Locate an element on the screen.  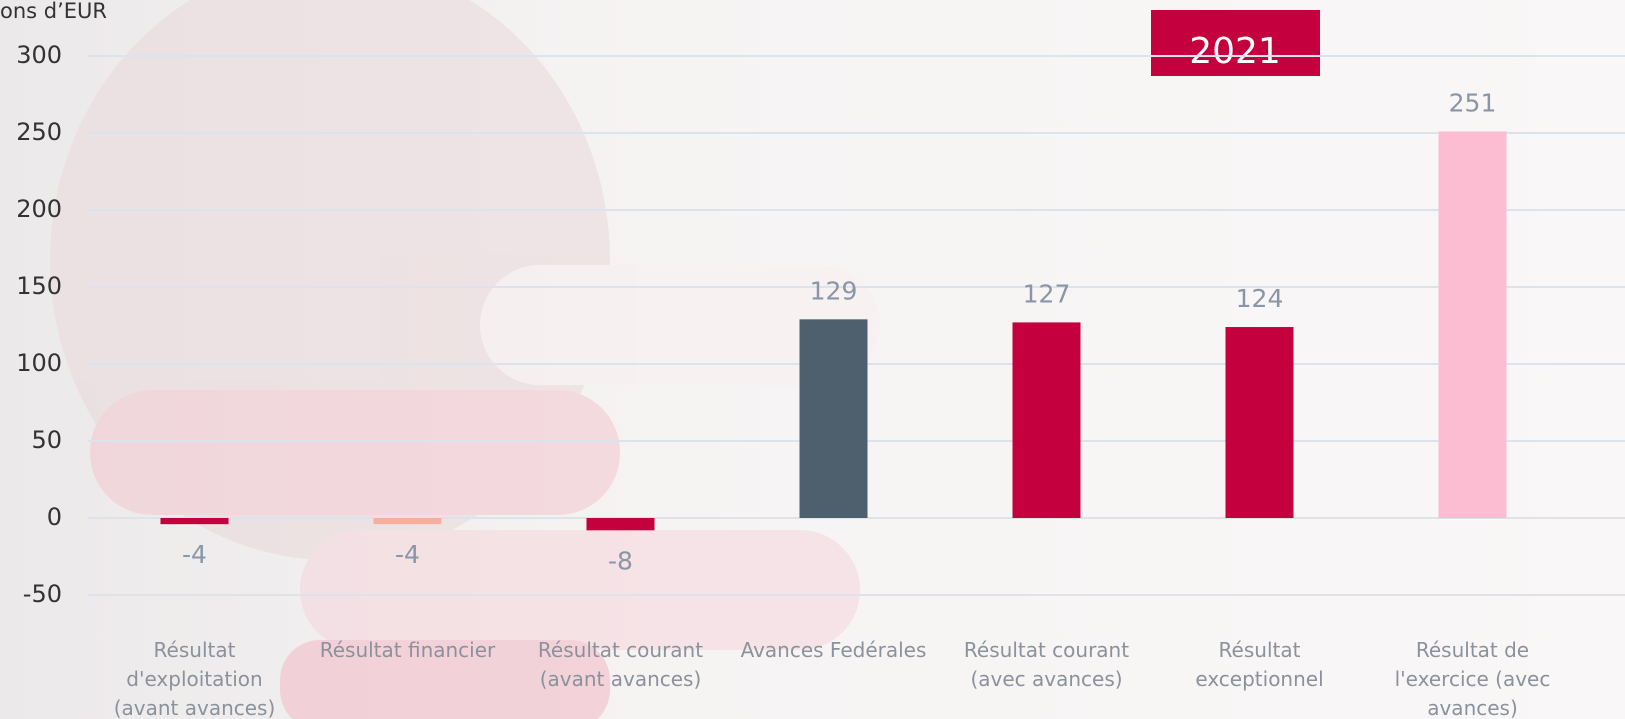
x-tick-label: Résultat exceptionnel is located at coordinates (1259, 664).